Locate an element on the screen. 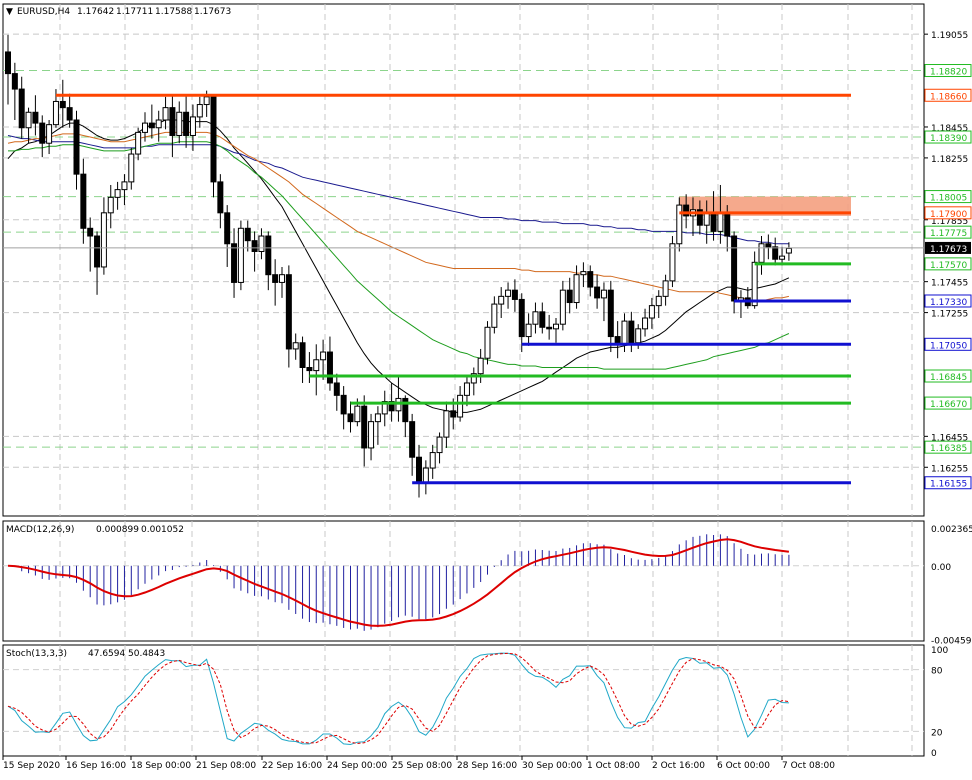 This screenshot has width=972, height=780. macd-tick-label: 0.002365 is located at coordinates (951, 530).